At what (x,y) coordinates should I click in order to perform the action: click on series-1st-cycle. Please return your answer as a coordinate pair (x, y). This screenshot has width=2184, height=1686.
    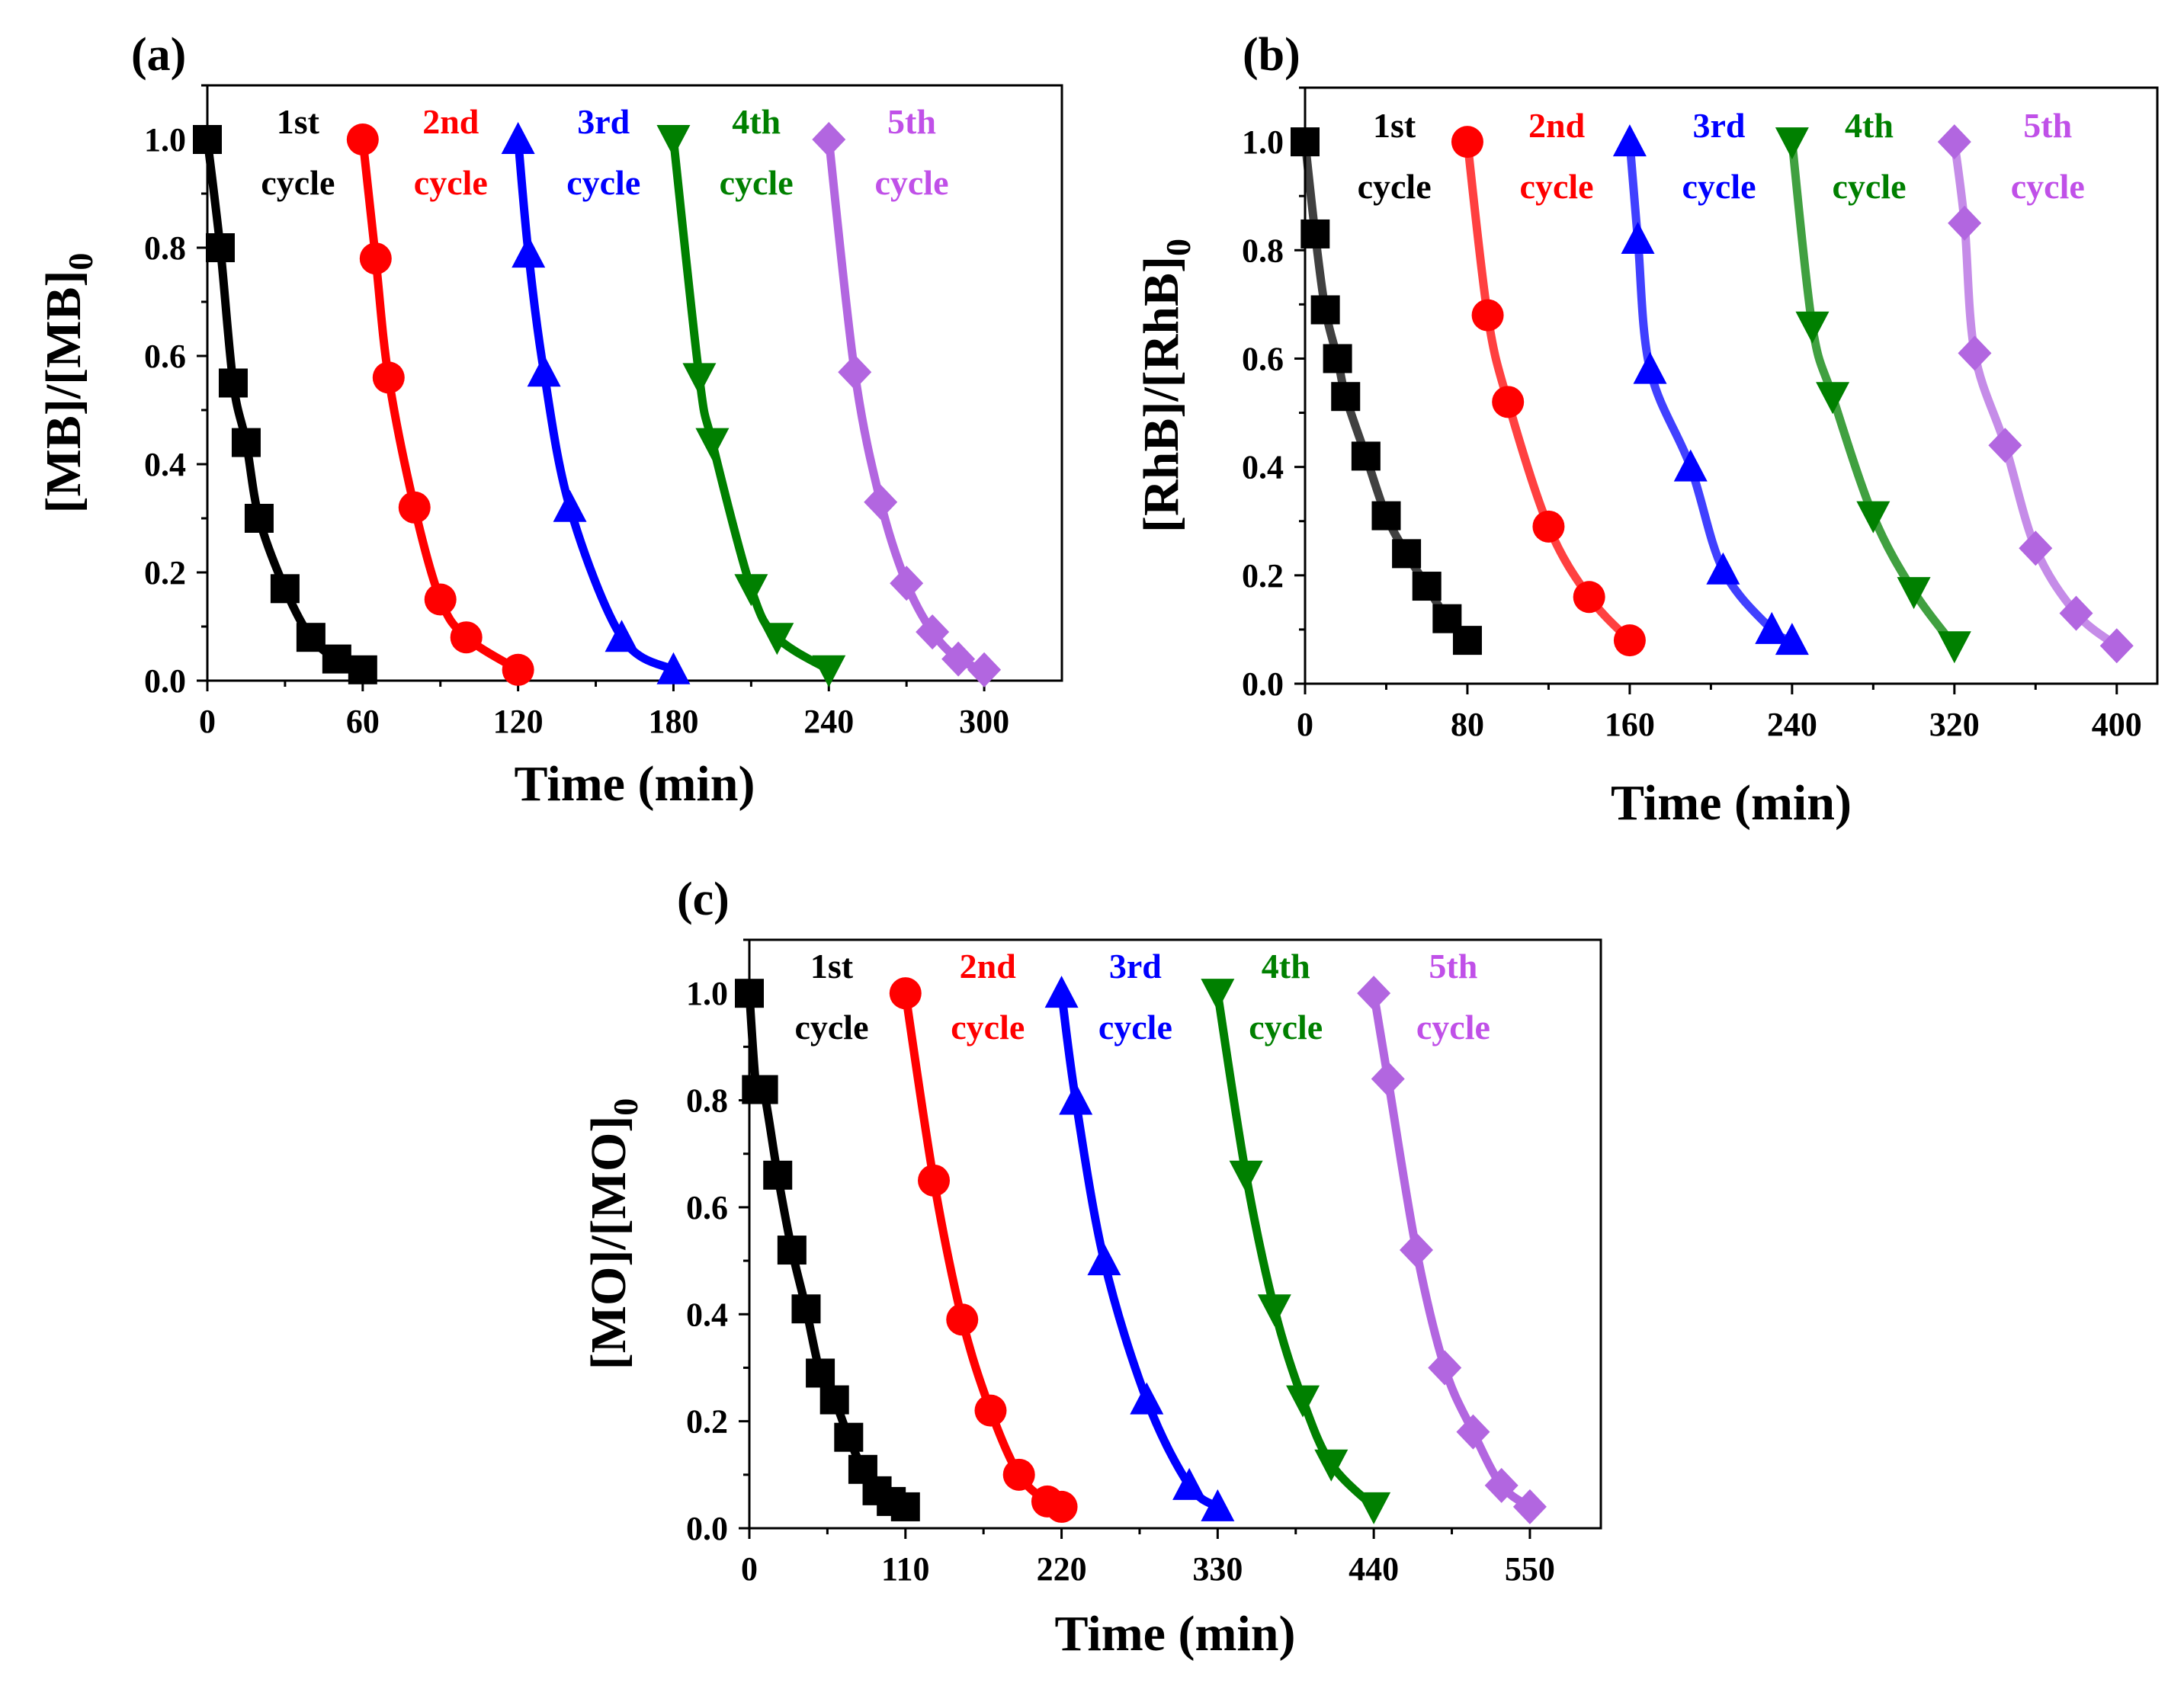
    Looking at the image, I should click on (1386, 391).